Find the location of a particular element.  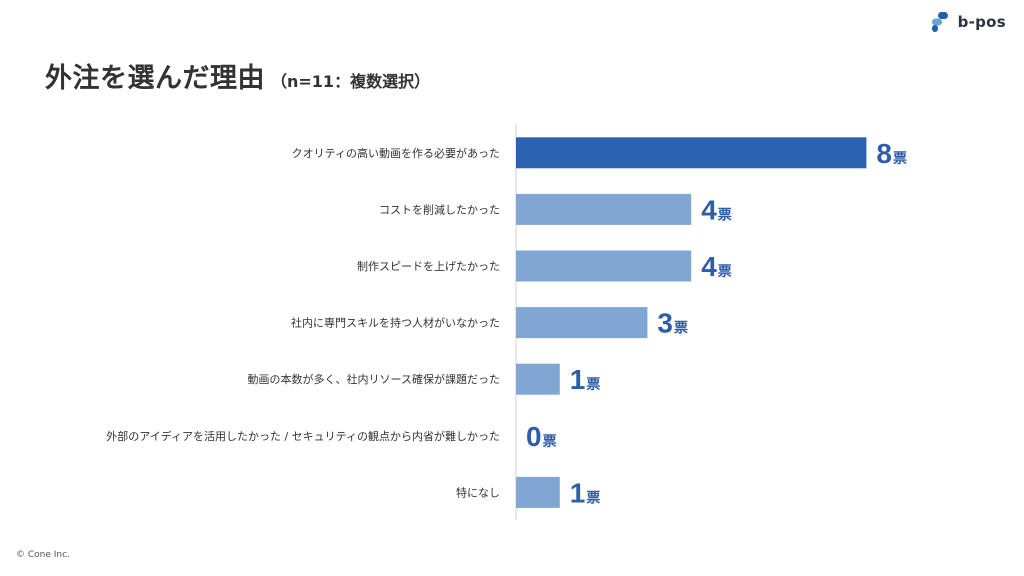

category-label: 外部のアイディアを活用したかった / セキュリティの観点から内省が難しかった is located at coordinates (303, 436).